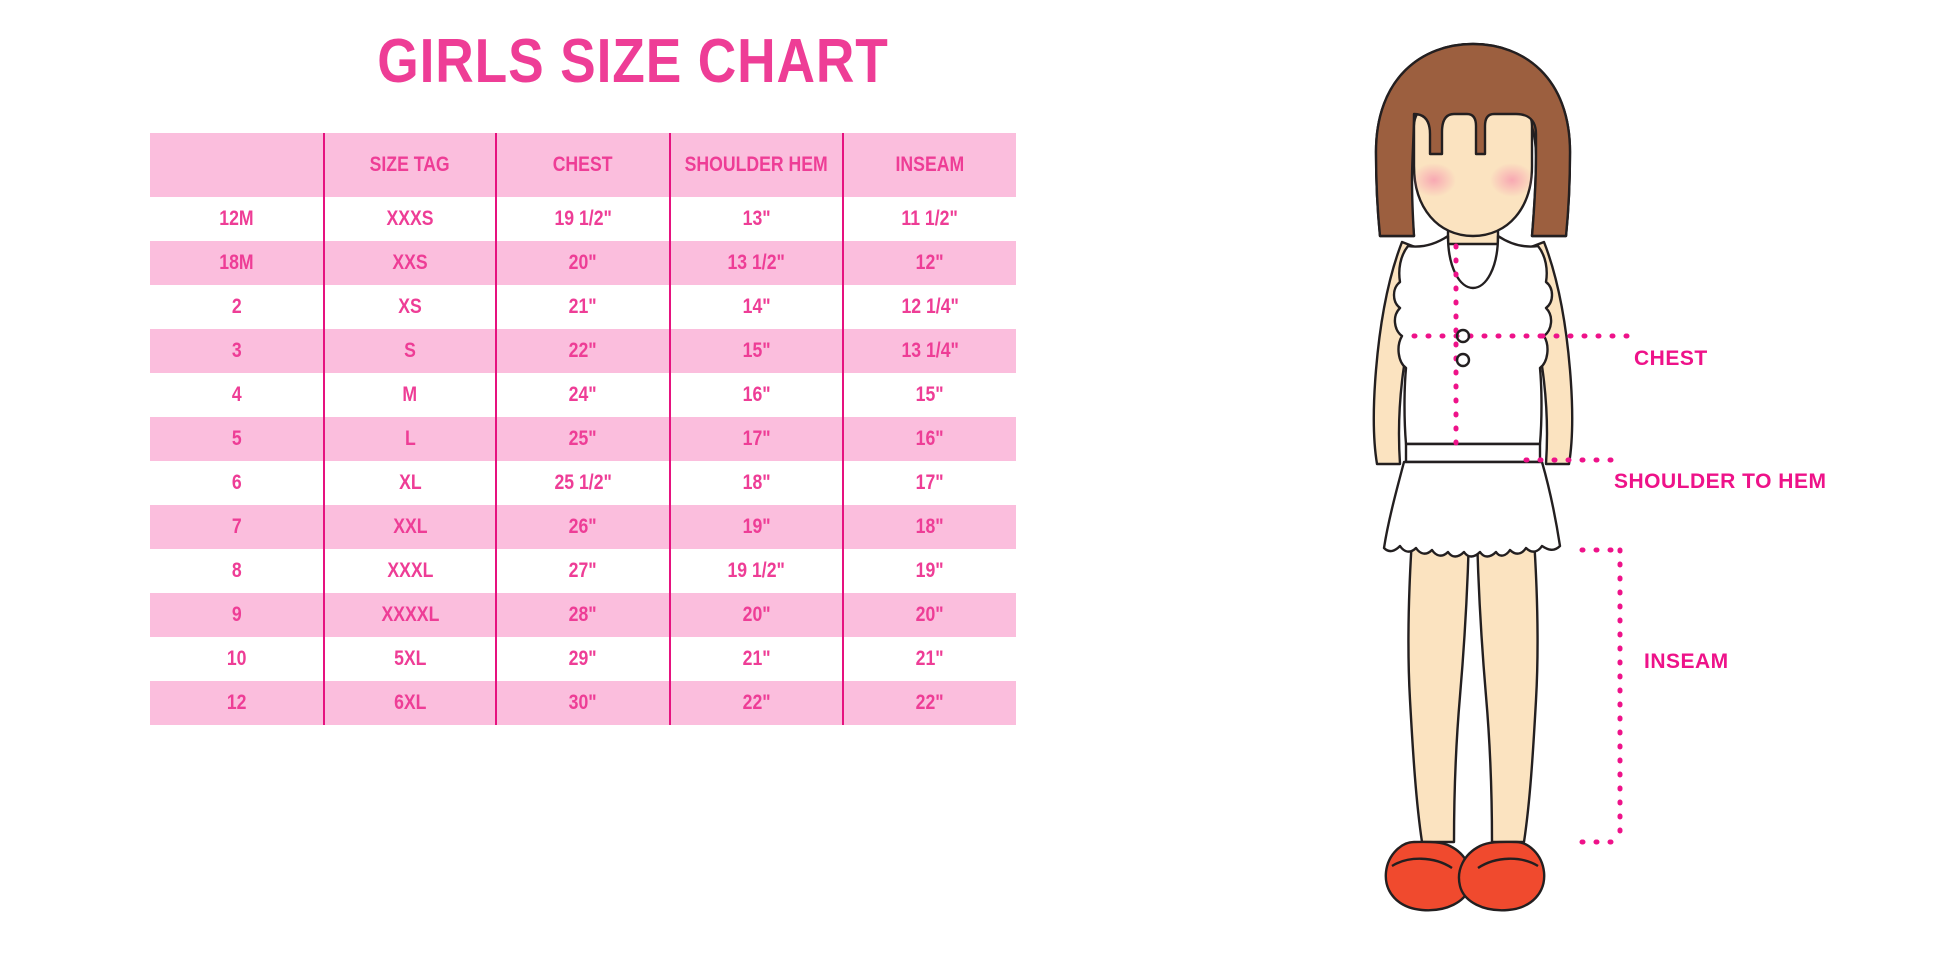 Image resolution: width=1946 pixels, height=973 pixels. Describe the element at coordinates (756, 165) in the screenshot. I see `column-header-shoulder-hem: SHOULDER HEM` at that location.